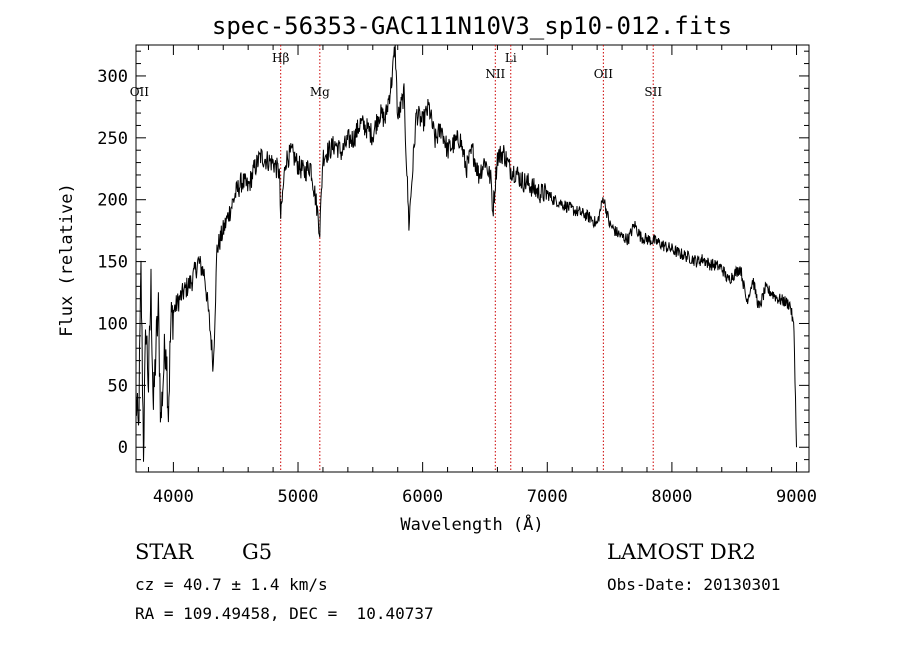 This screenshot has width=900, height=649. I want to click on y-tick-label: 100, so click(112, 324).